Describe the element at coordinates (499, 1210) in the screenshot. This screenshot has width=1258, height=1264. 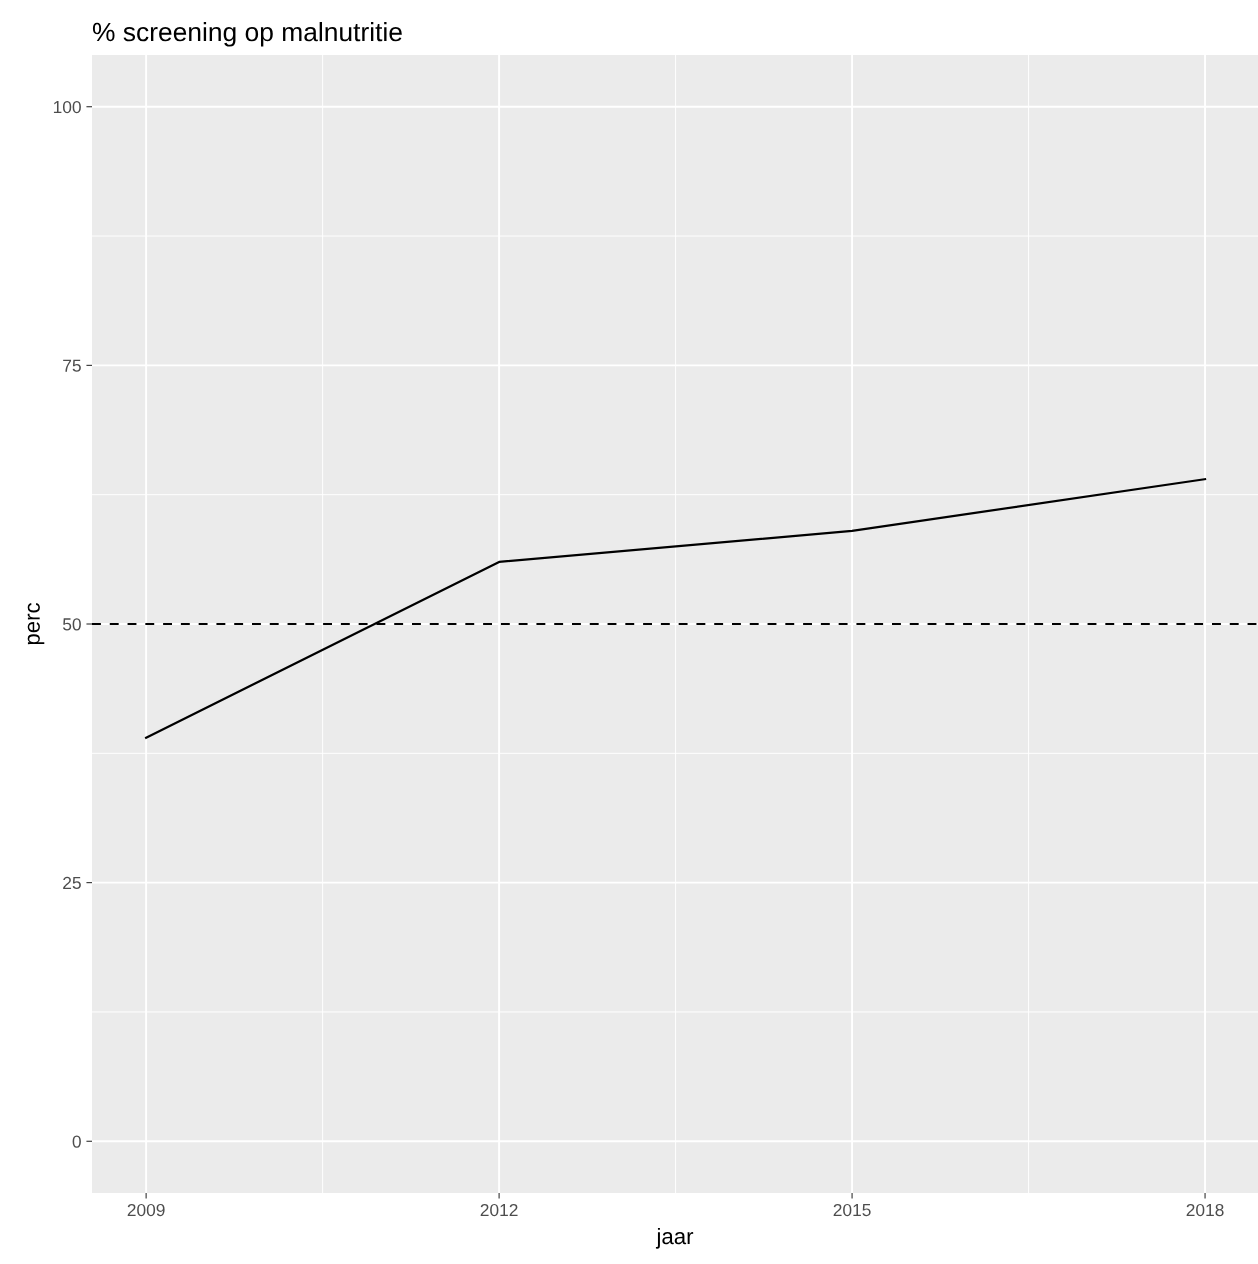
I see `x-tick-label: 2012` at that location.